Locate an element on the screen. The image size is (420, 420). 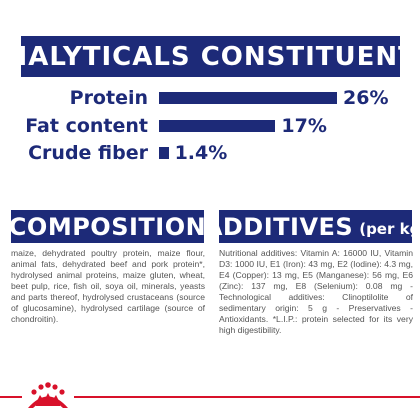
fat-value: 17% is located at coordinates (304, 126).